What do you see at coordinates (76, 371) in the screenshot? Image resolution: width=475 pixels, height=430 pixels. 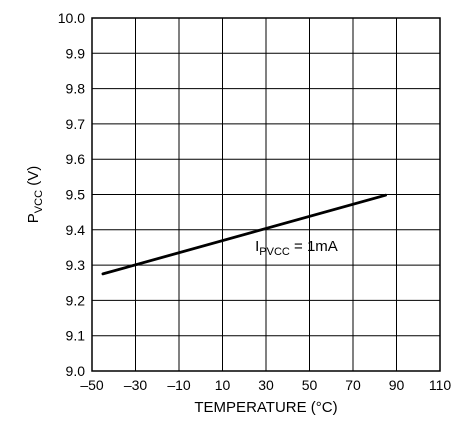 I see `y-tick-label: 9.0` at bounding box center [76, 371].